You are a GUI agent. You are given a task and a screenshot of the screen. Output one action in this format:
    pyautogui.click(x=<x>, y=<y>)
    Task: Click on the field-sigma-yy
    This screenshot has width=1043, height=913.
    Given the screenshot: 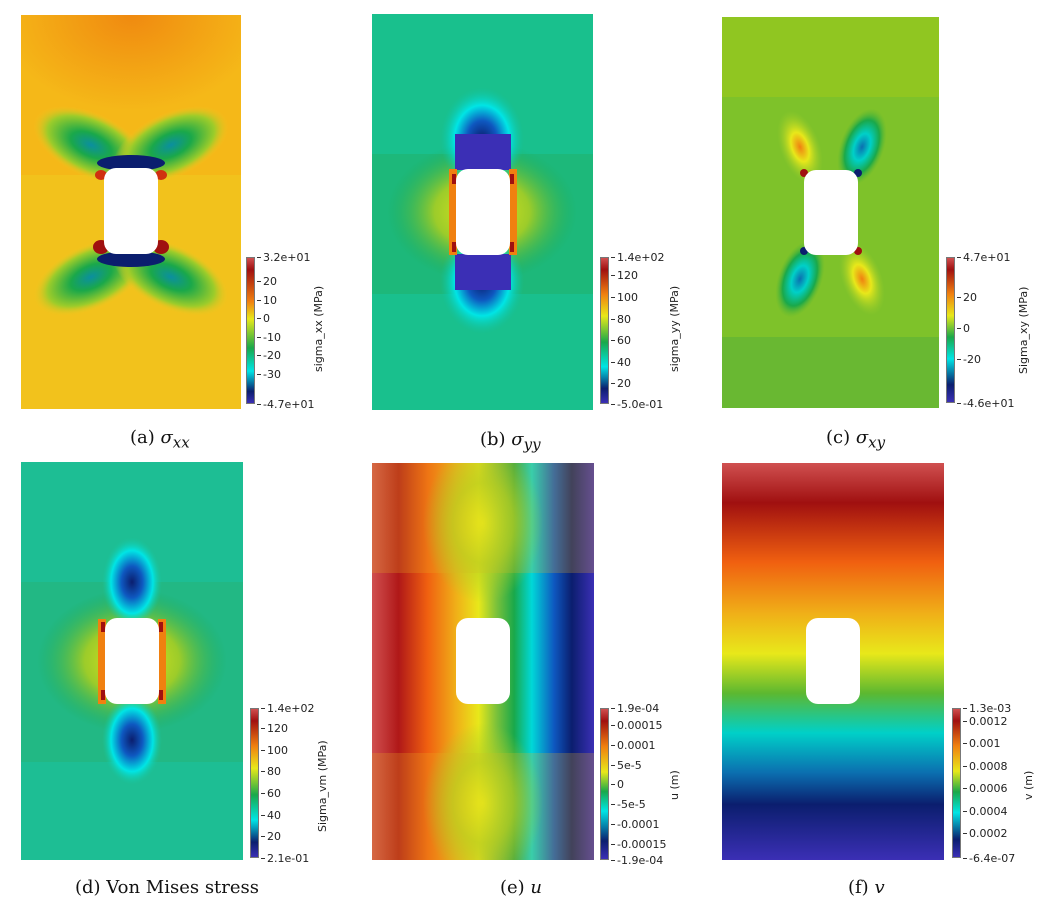 What is the action you would take?
    pyautogui.click(x=482, y=212)
    